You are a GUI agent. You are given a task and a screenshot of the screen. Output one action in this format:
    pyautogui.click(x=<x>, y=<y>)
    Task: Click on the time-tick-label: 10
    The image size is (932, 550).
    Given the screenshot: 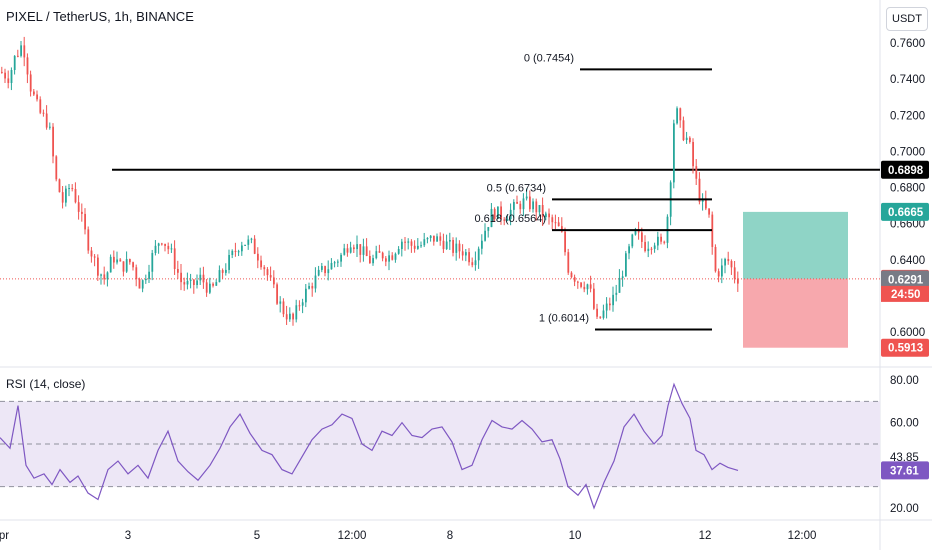 What is the action you would take?
    pyautogui.click(x=575, y=536)
    